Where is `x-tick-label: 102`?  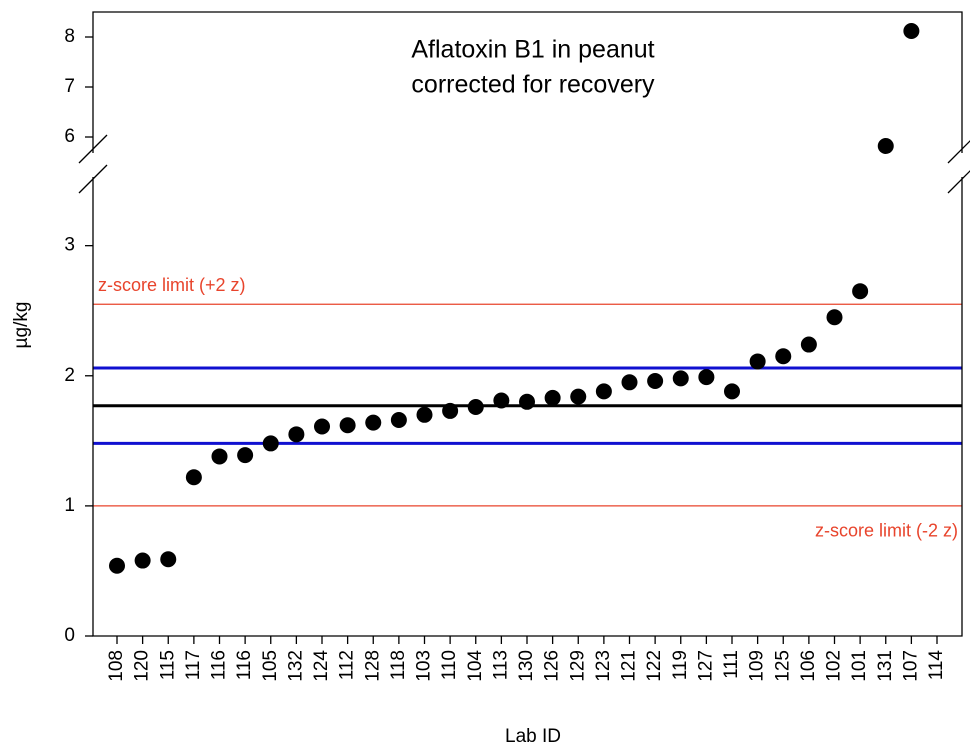 x-tick-label: 102 is located at coordinates (834, 666).